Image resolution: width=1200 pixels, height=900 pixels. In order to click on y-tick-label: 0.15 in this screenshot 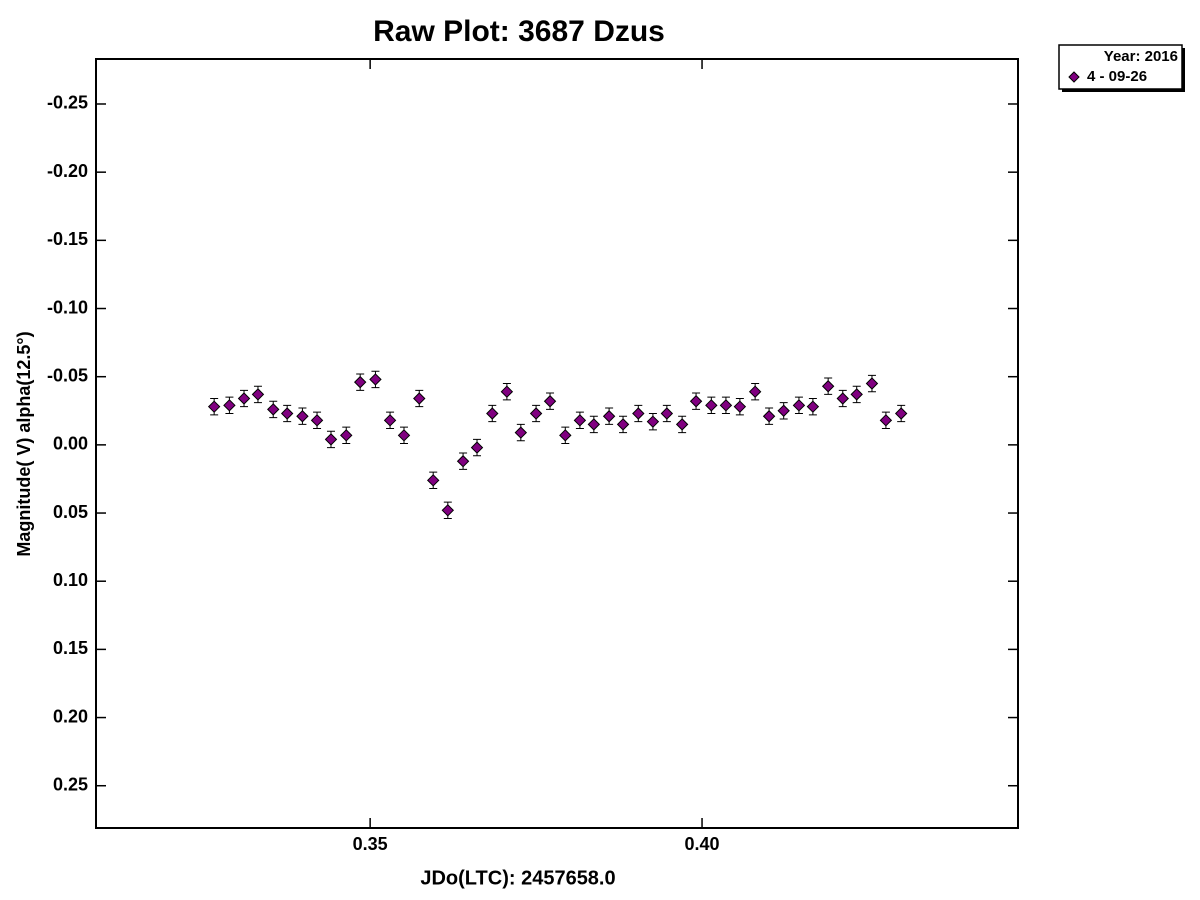, I will do `click(70, 648)`.